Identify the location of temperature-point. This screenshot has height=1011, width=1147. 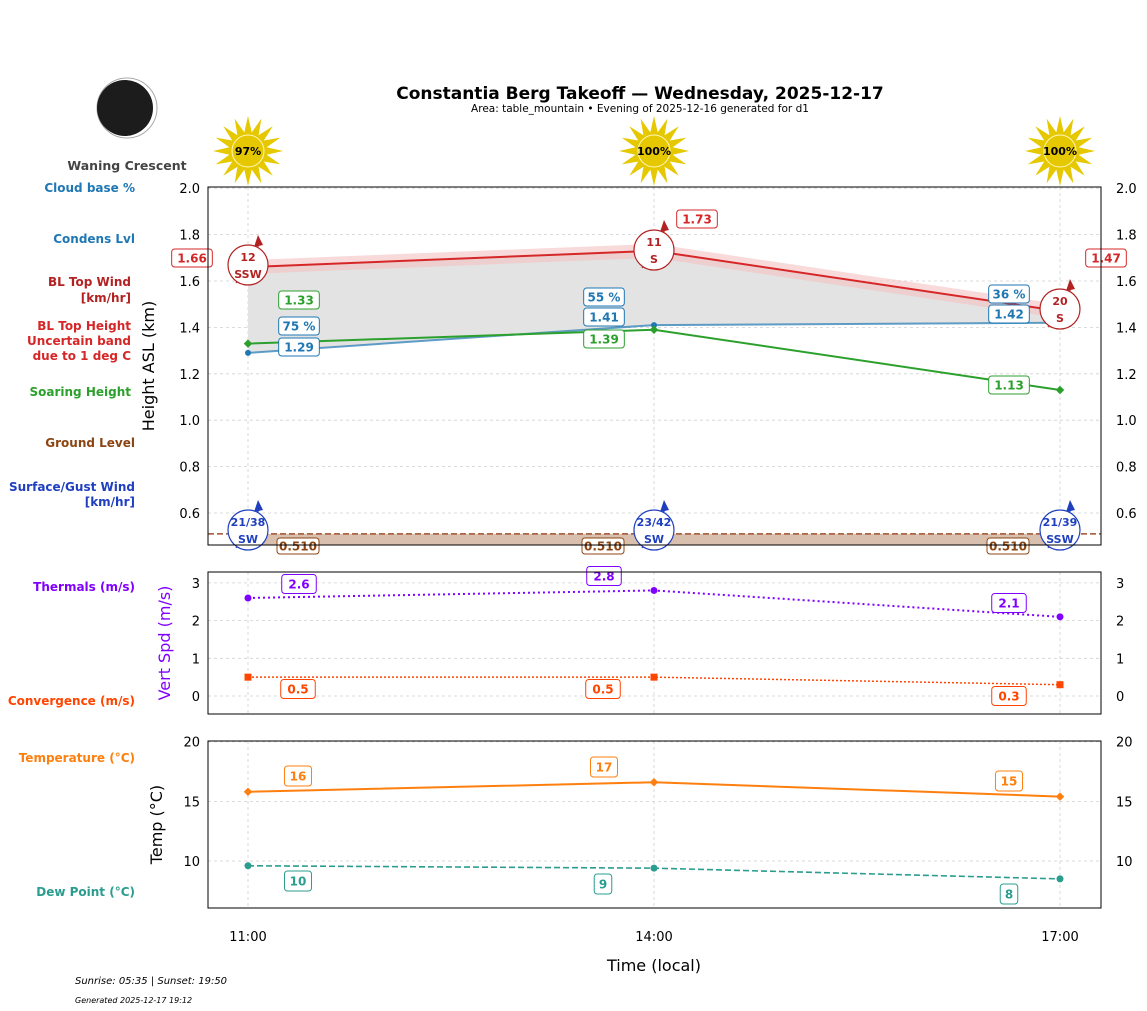
(654, 782).